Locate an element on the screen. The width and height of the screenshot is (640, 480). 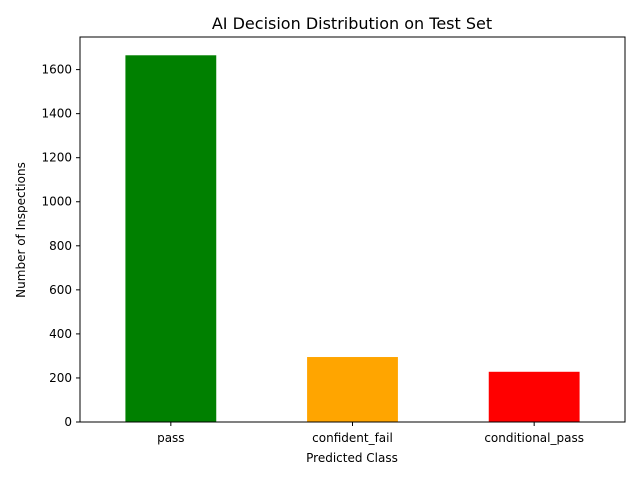
bar-conditional-pass is located at coordinates (534, 396).